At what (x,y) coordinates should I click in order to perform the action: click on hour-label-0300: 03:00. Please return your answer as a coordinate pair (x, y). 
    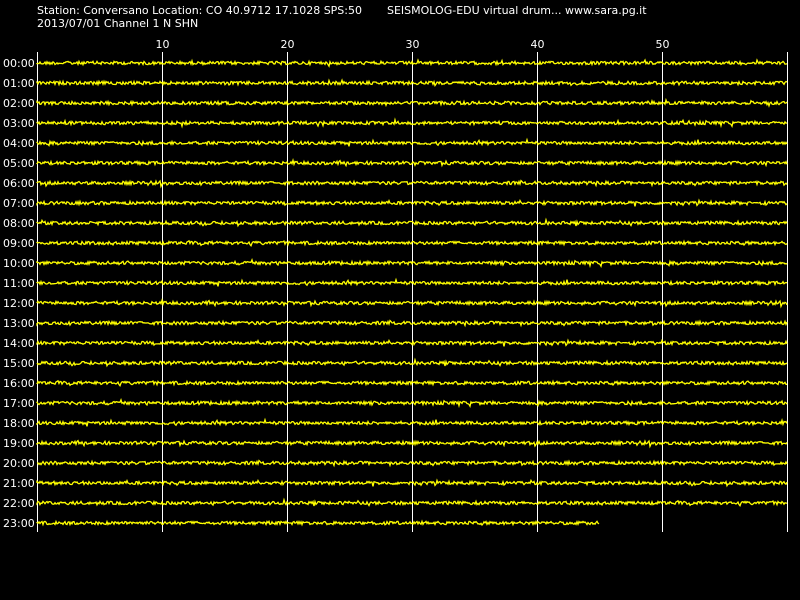
    Looking at the image, I should click on (19, 123).